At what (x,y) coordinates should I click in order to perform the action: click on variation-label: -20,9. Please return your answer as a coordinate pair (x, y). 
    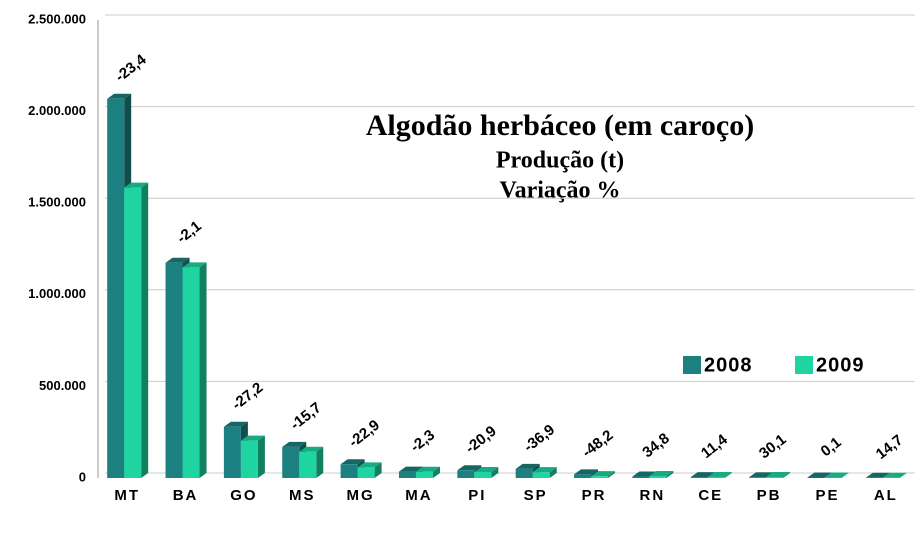
    Looking at the image, I should click on (480, 440).